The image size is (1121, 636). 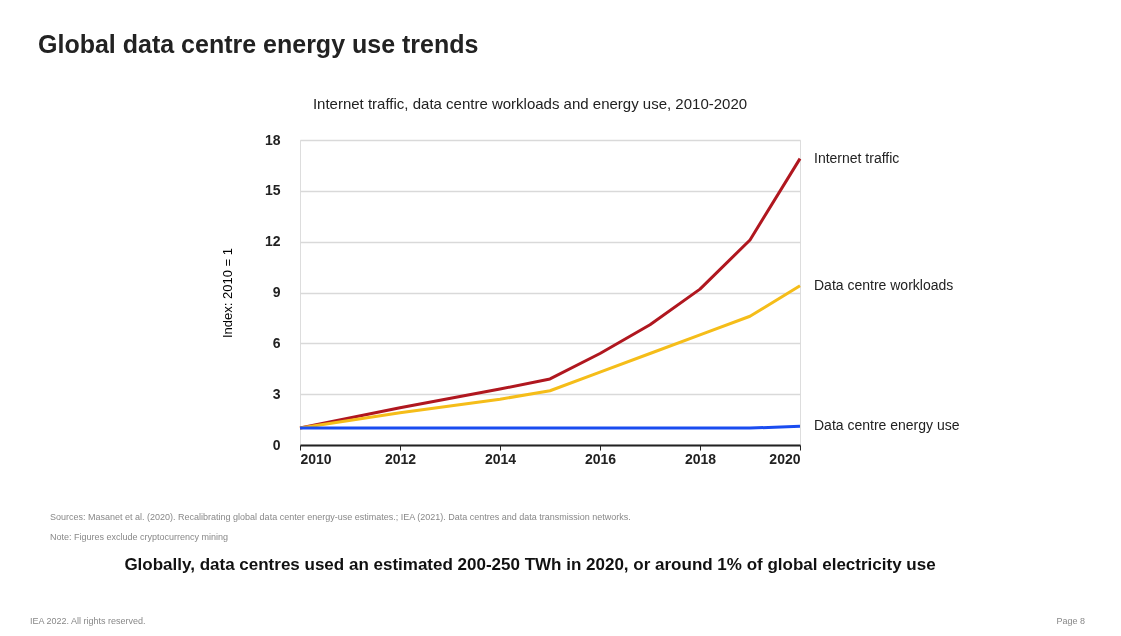 What do you see at coordinates (276, 342) in the screenshot?
I see `y-tick-label: 6` at bounding box center [276, 342].